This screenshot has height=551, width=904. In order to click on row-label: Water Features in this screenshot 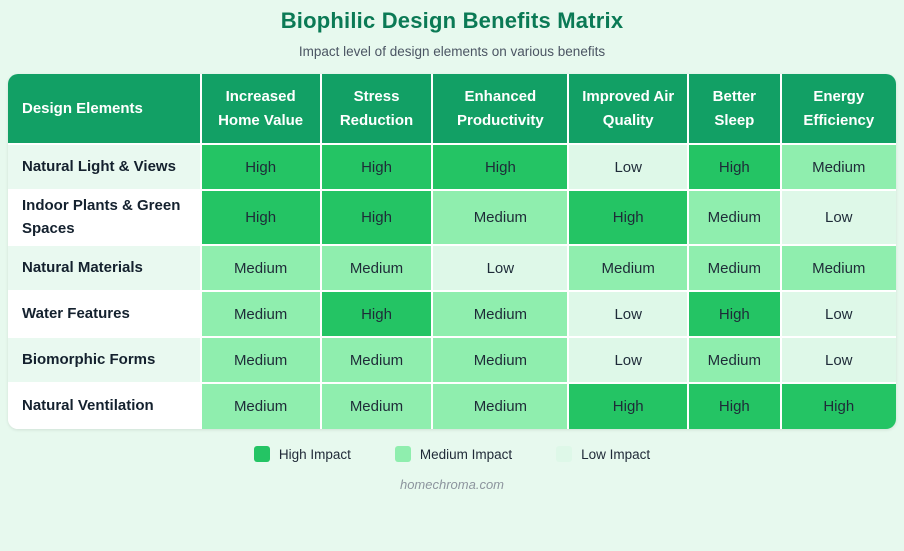, I will do `click(105, 314)`.